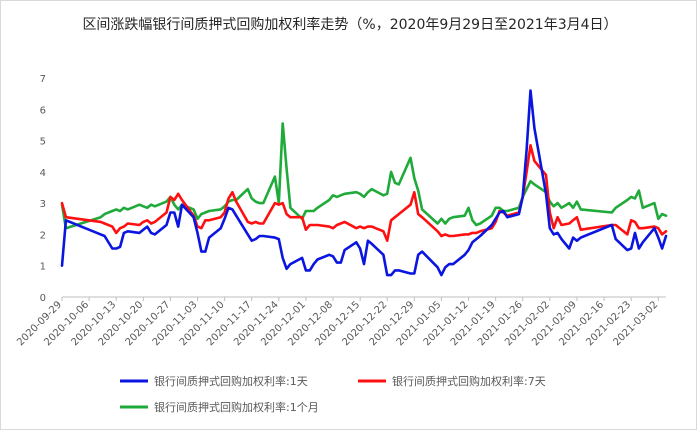  Describe the element at coordinates (43, 298) in the screenshot. I see `y-tick-label: 0` at that location.